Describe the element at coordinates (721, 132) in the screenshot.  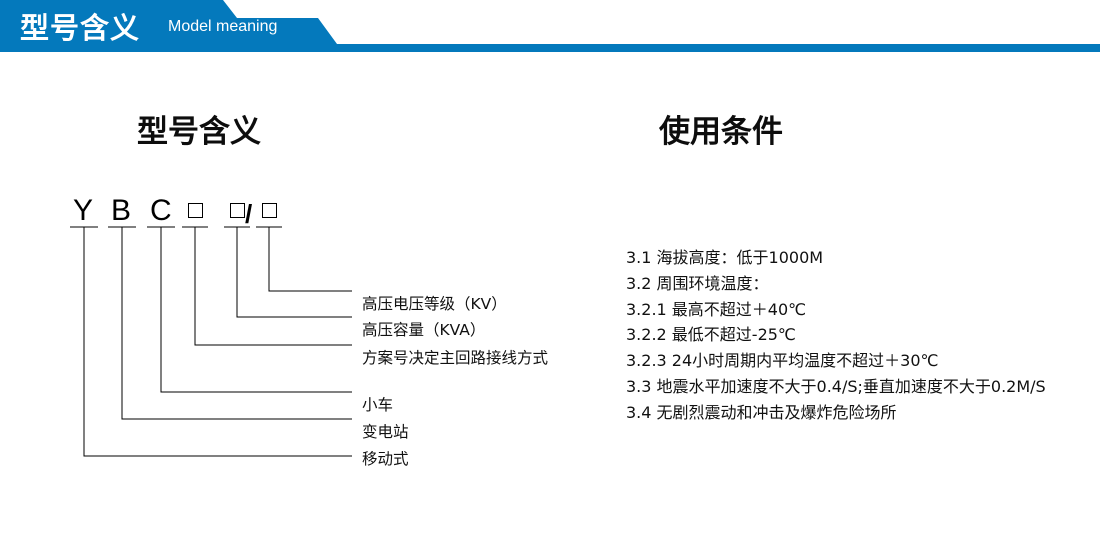
I see `usage-conditions-title: 使用条件` at that location.